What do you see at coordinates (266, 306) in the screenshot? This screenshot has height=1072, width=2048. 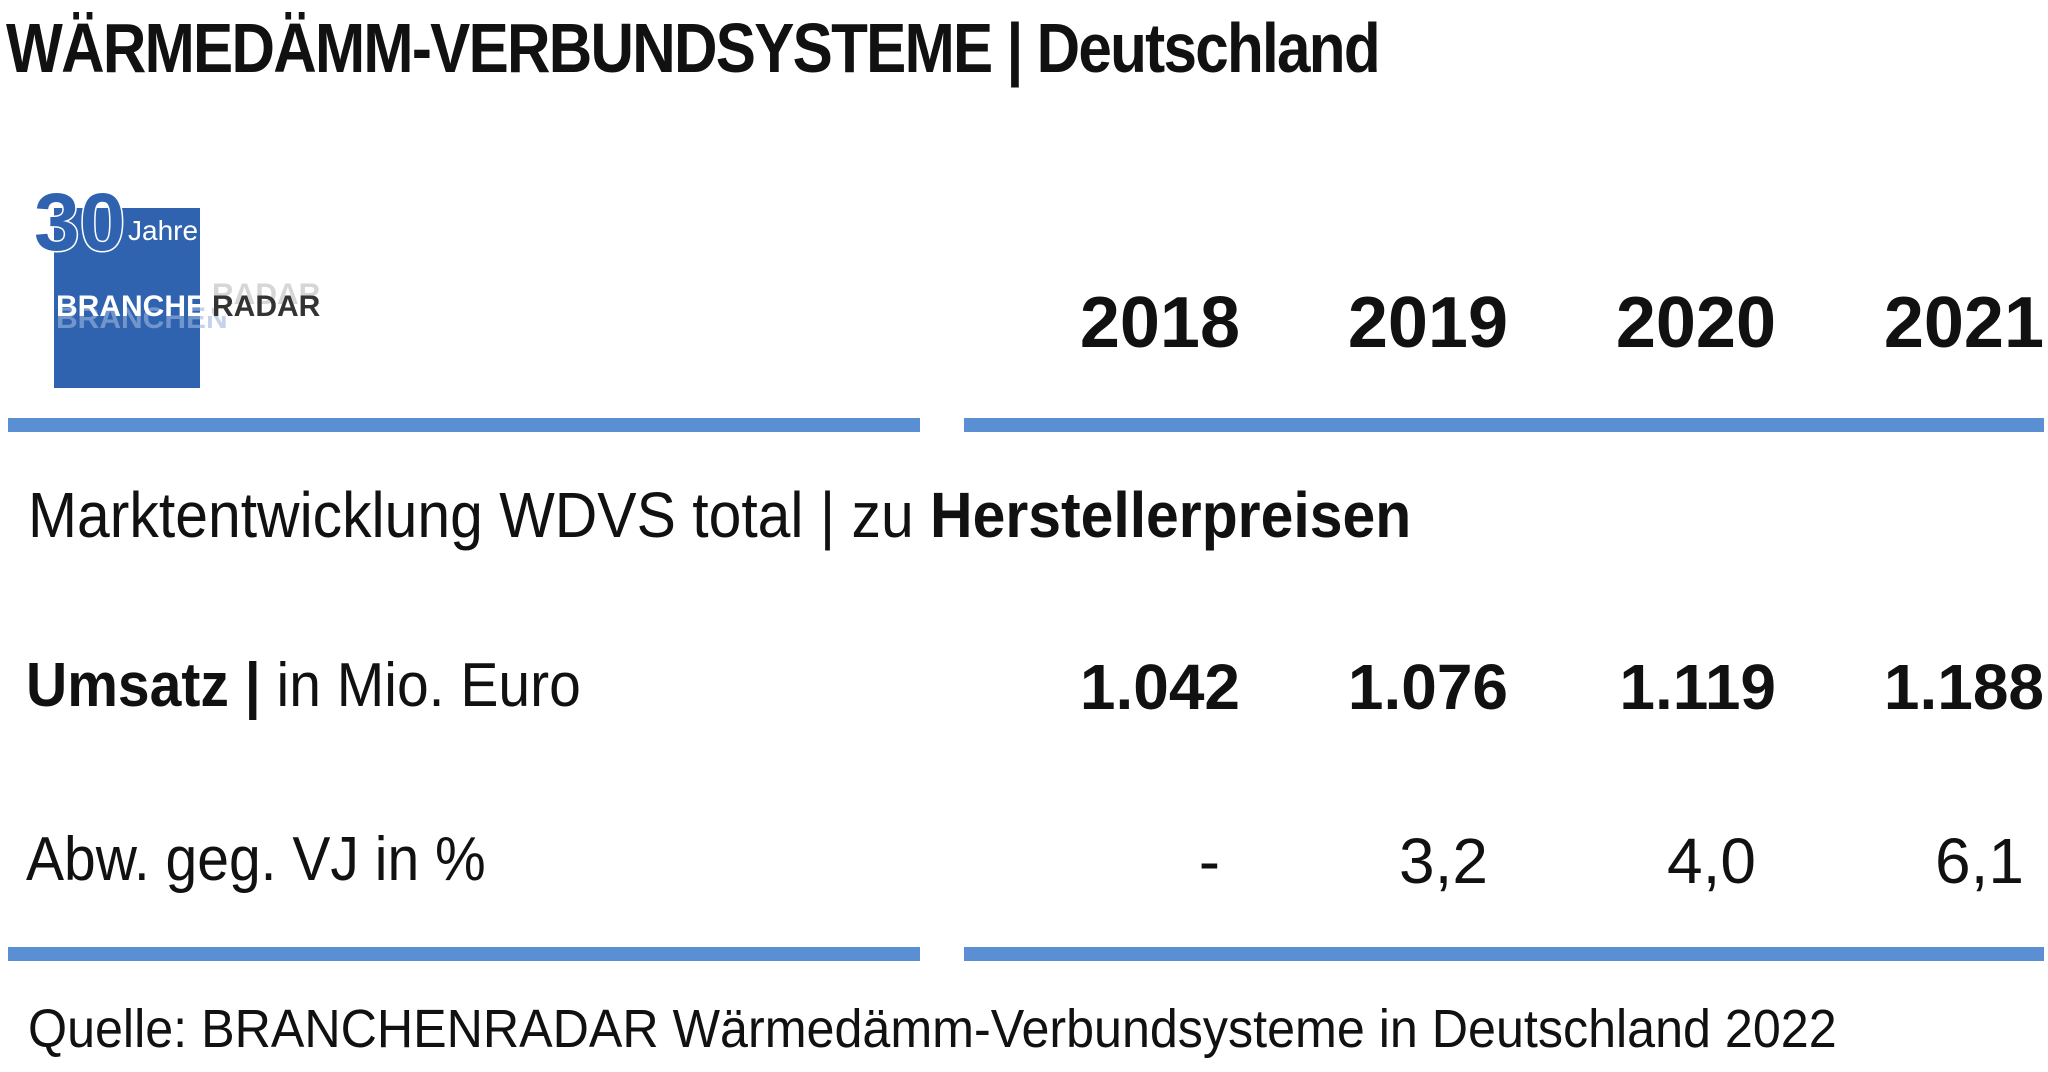 I see `logo-brand-part2: RADAR` at bounding box center [266, 306].